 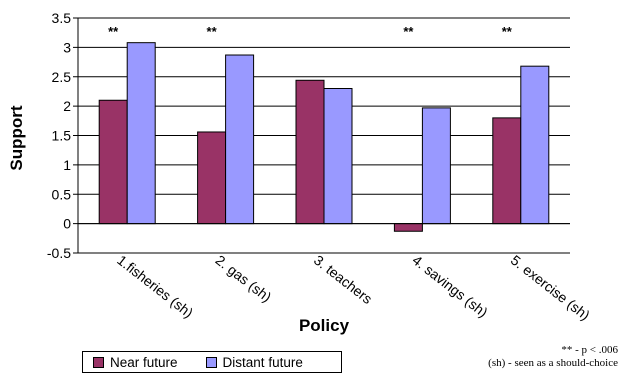 I want to click on legend-swatch-near, so click(x=98, y=362).